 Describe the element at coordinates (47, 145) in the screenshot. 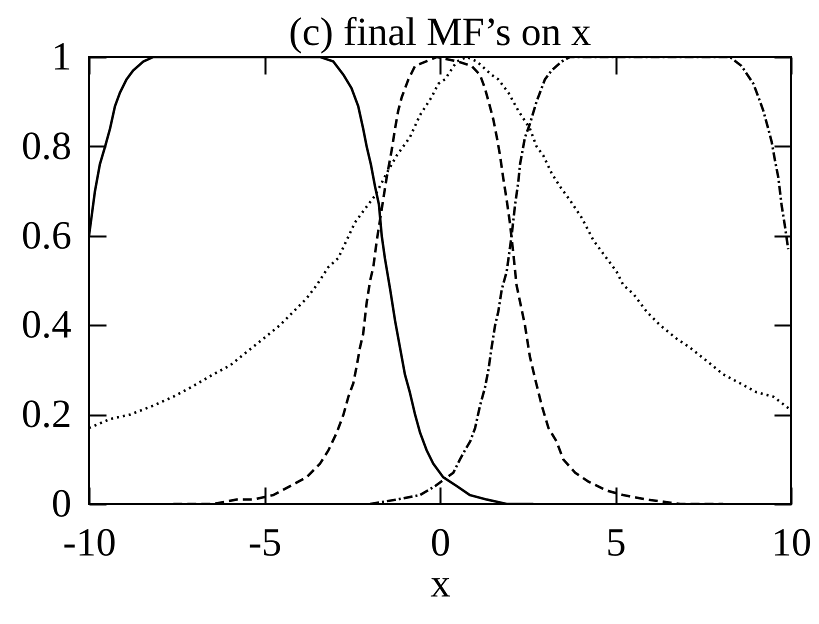

I see `y-tick-label: 0.8` at that location.